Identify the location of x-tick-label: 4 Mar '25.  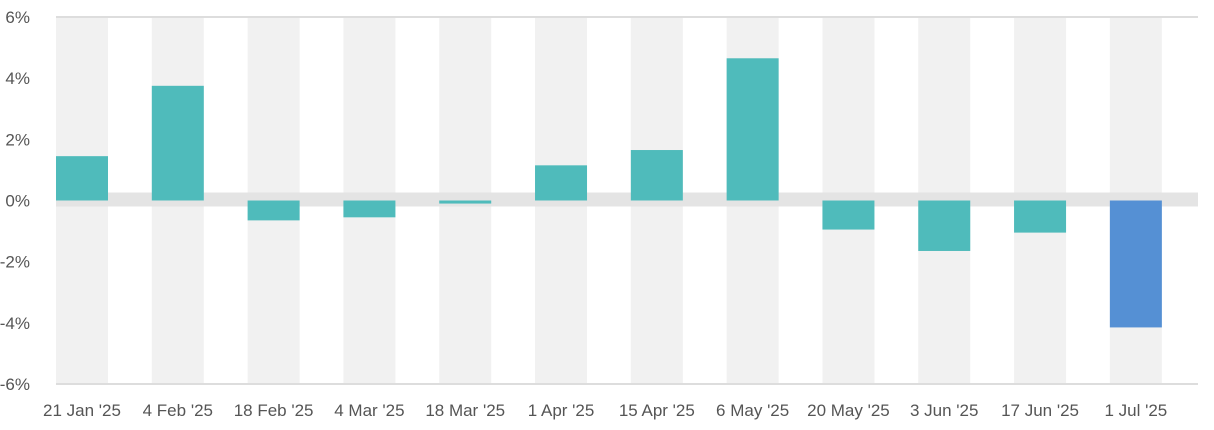
(369, 410).